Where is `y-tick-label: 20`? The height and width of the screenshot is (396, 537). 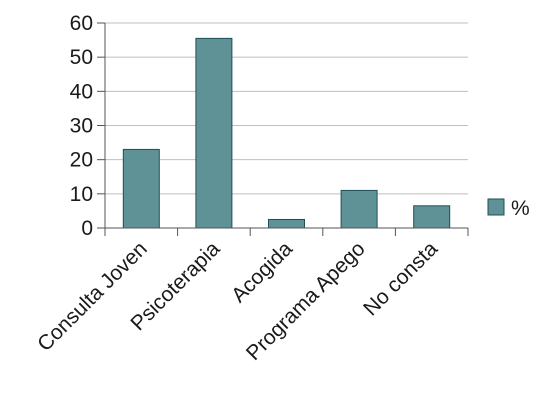 y-tick-label: 20 is located at coordinates (81, 160).